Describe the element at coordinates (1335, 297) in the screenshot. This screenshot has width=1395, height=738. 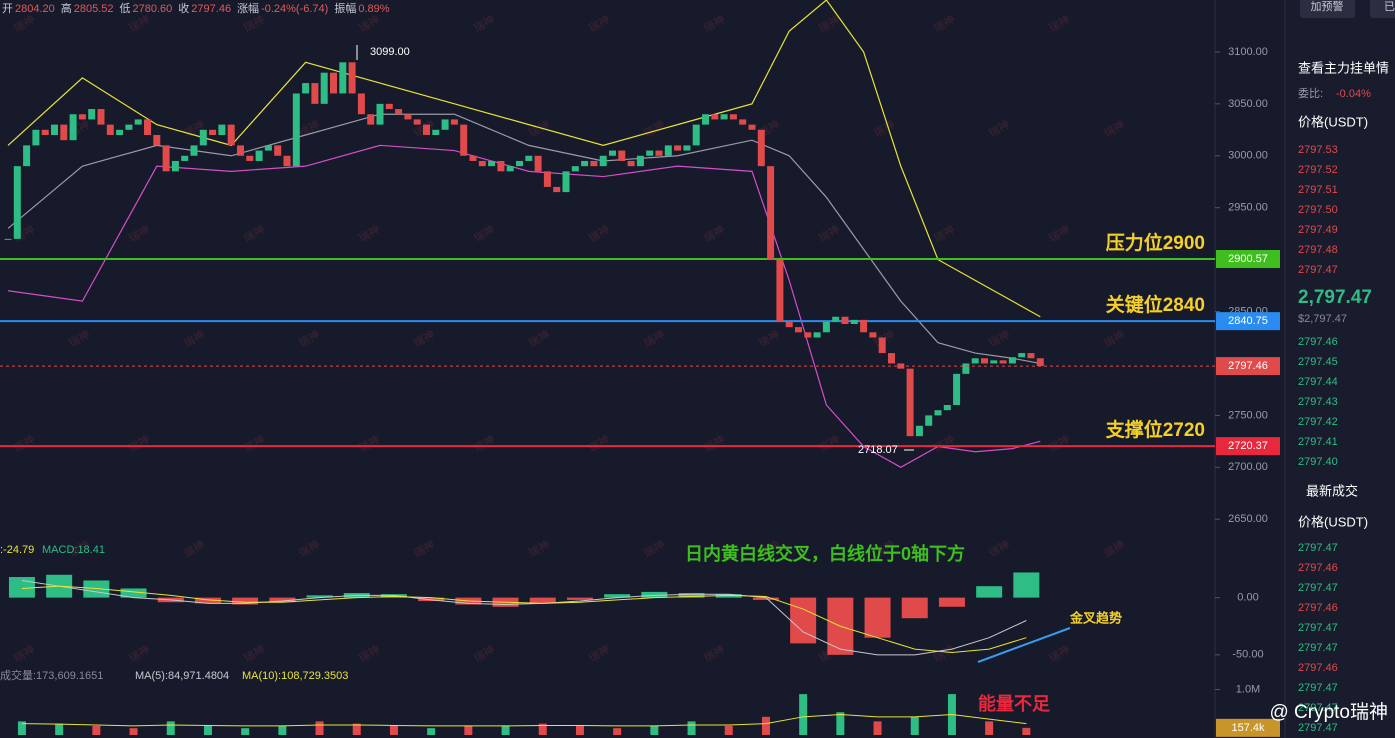
I see `last-price: 2,797.47` at that location.